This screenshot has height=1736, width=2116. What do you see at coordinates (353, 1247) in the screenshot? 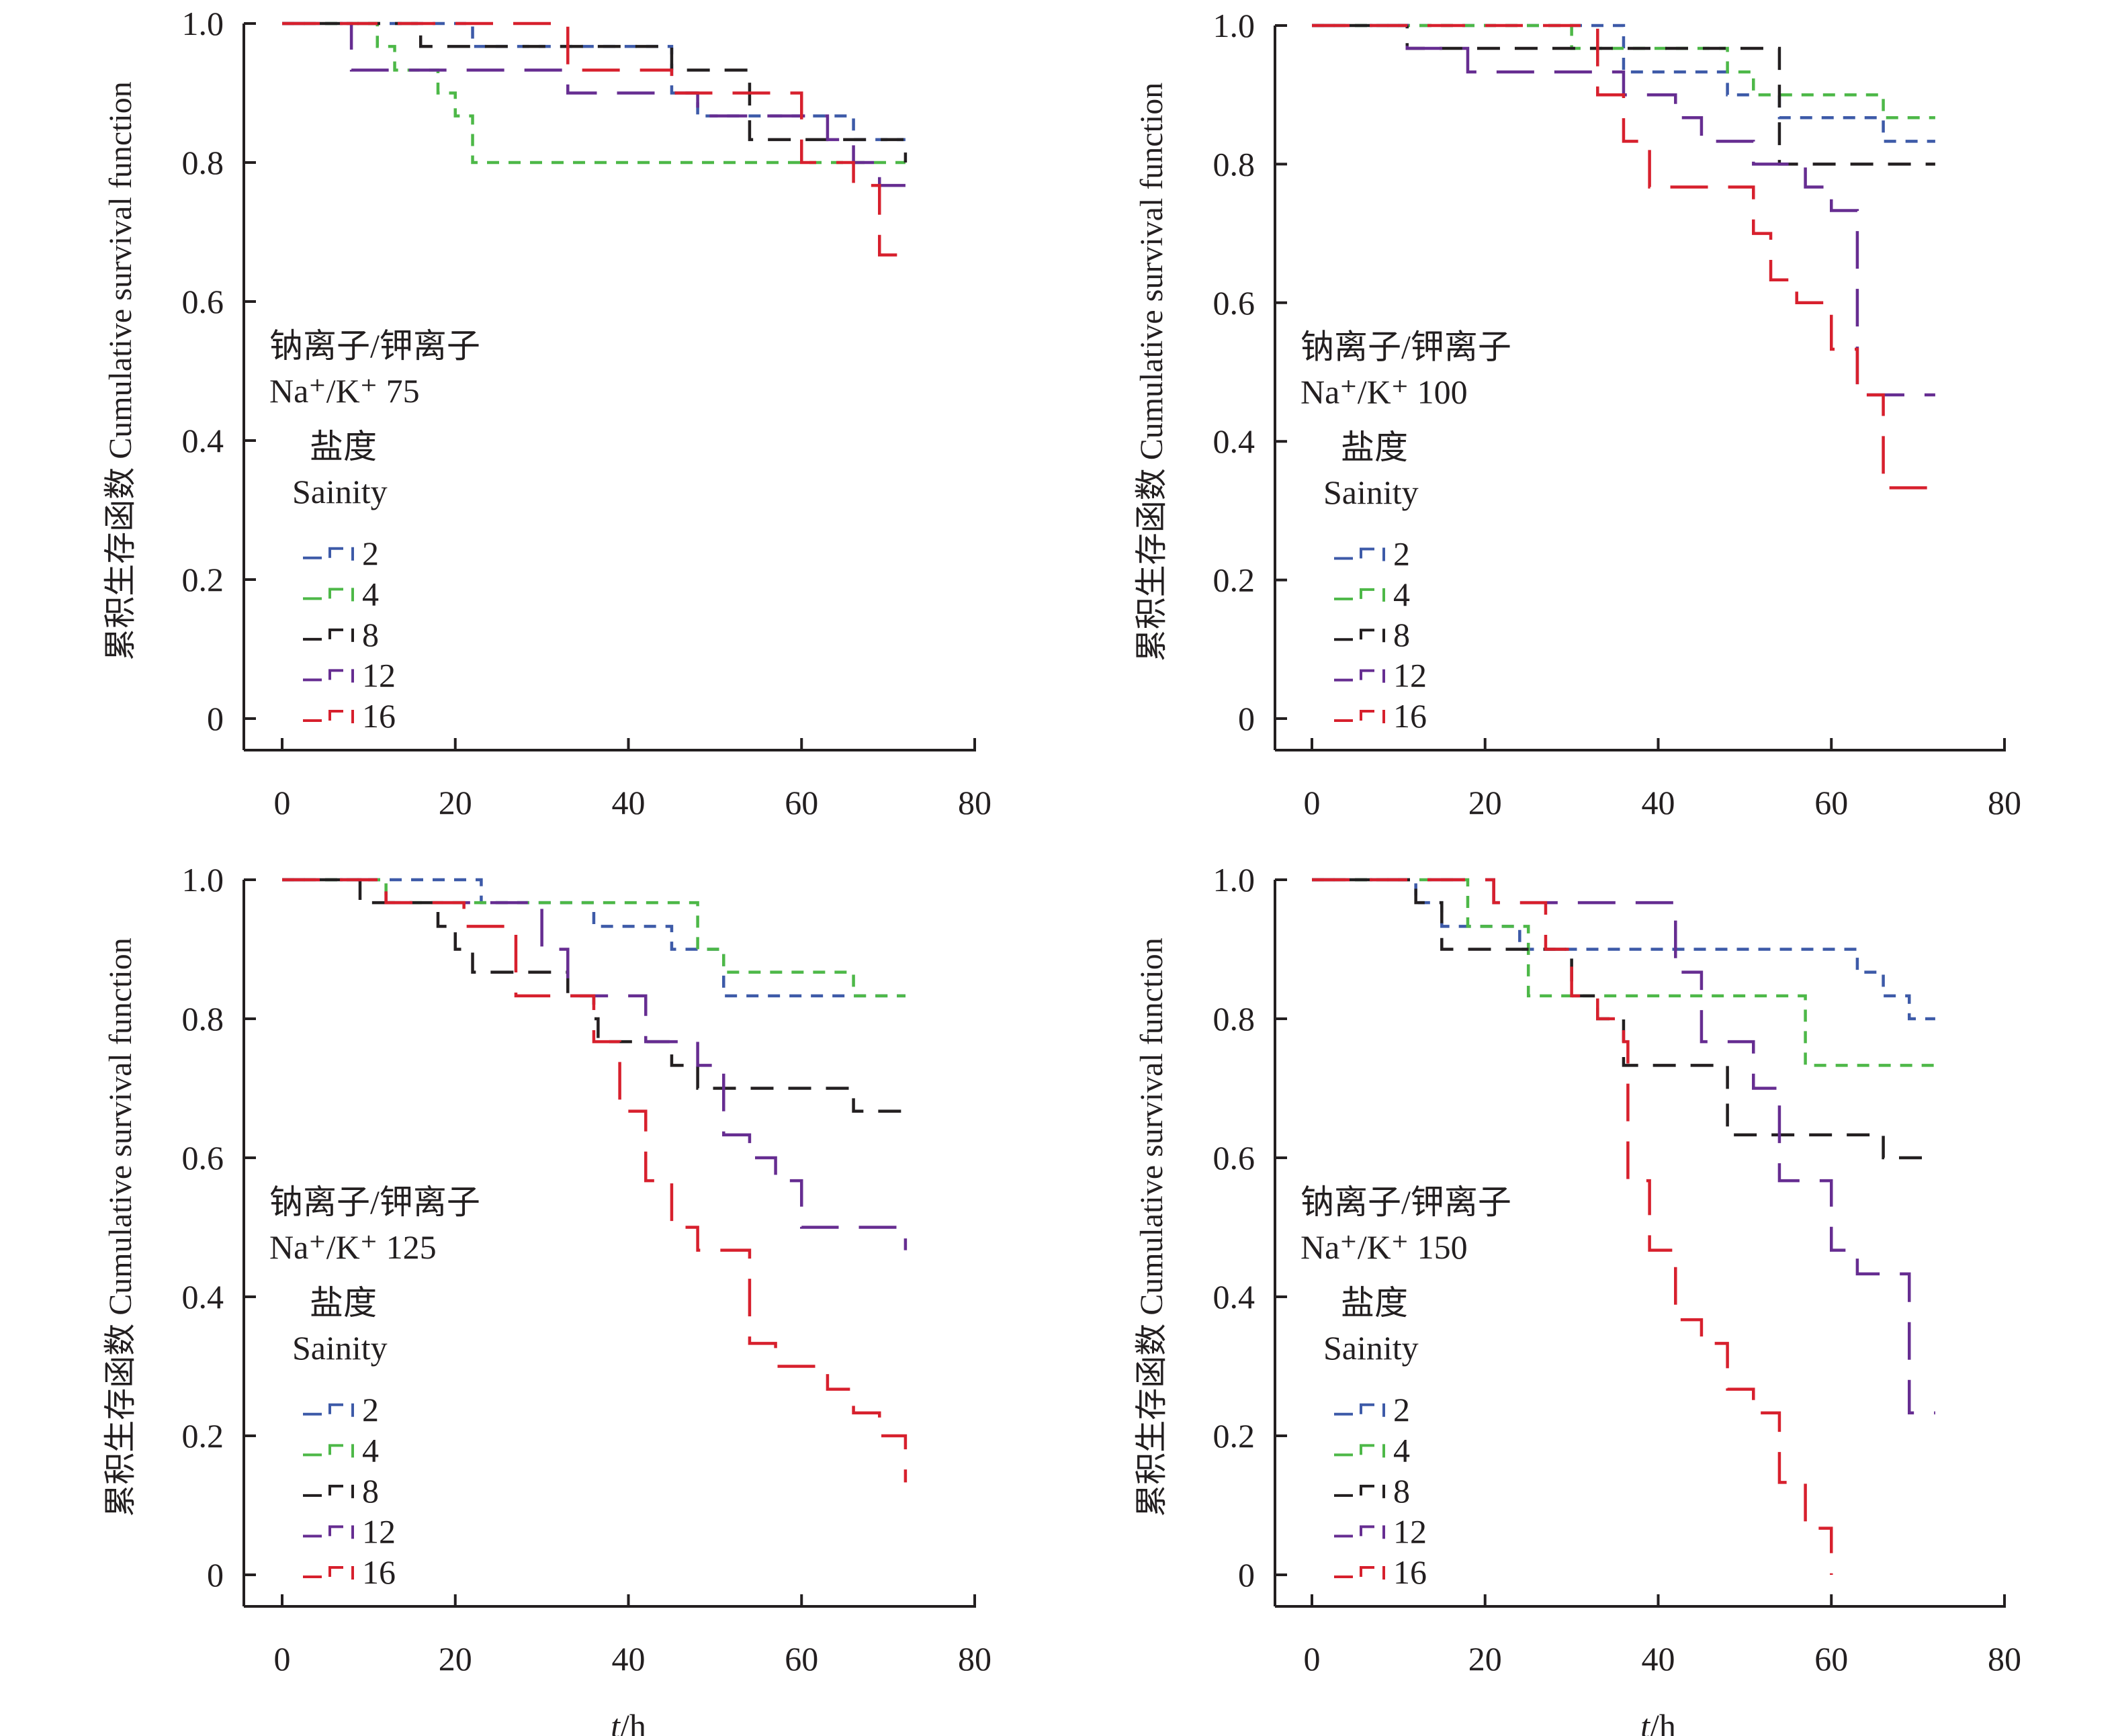
I see `ratio-annotation-en: Na⁺/K⁺ 125` at bounding box center [353, 1247].